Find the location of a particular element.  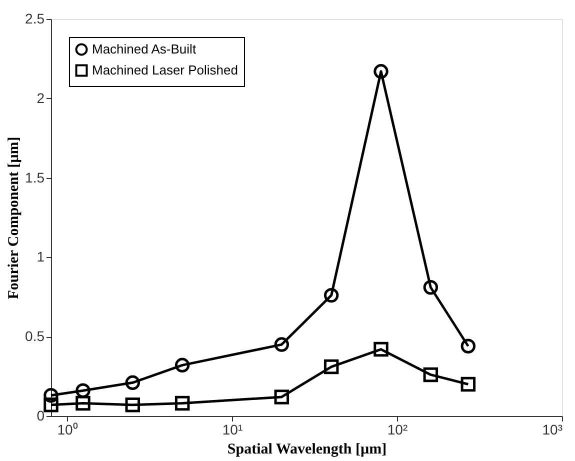

y-tick-label: 1 is located at coordinates (40, 256).